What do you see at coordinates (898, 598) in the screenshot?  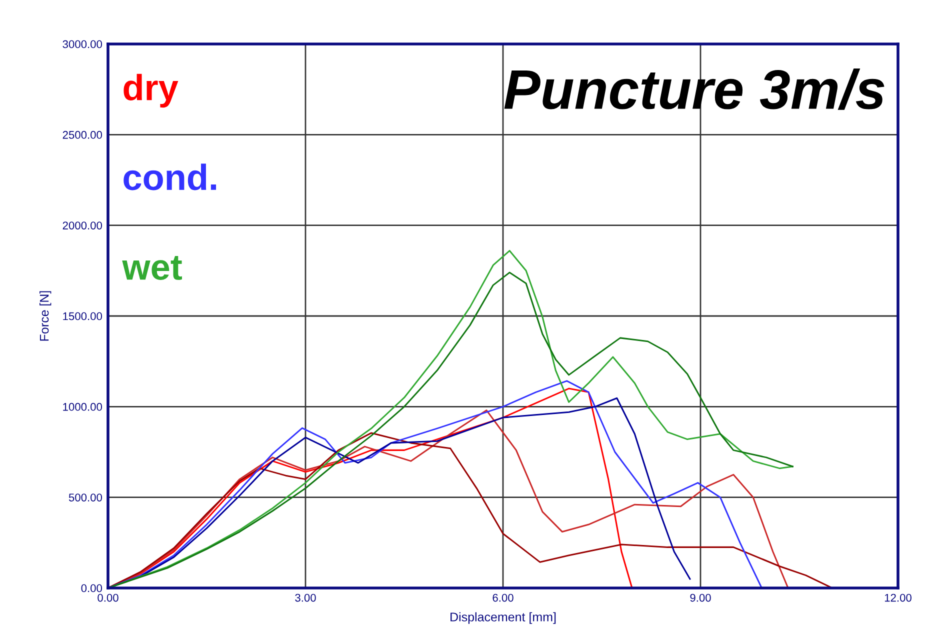 I see `x-tick-label: 12.00` at bounding box center [898, 598].